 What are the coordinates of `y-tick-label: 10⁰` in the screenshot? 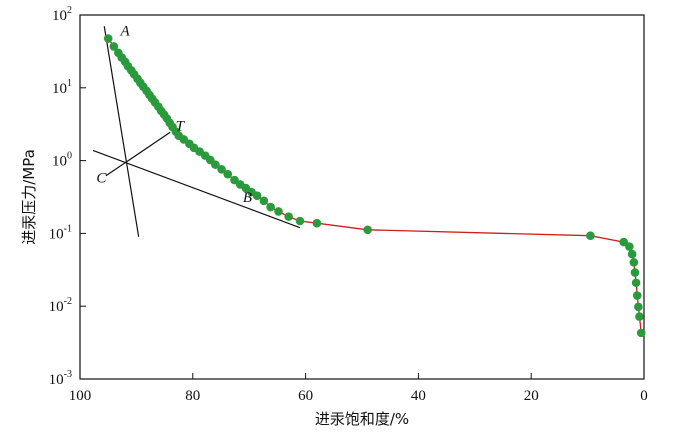 It's located at (62, 160).